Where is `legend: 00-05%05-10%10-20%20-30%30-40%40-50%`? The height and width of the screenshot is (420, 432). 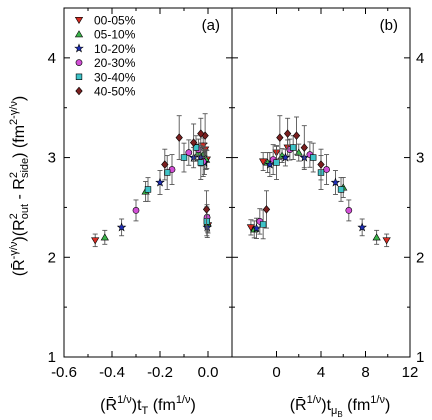
legend: 00-05%05-10%10-20%20-30%30-40%40-50% is located at coordinates (105, 56).